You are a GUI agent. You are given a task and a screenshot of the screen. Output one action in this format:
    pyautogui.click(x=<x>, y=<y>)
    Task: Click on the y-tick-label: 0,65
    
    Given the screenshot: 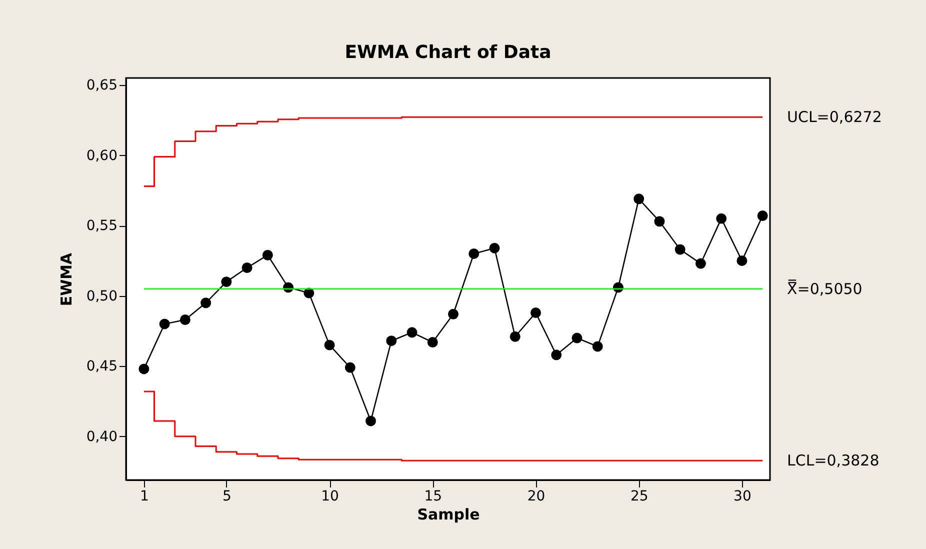 What is the action you would take?
    pyautogui.click(x=102, y=86)
    